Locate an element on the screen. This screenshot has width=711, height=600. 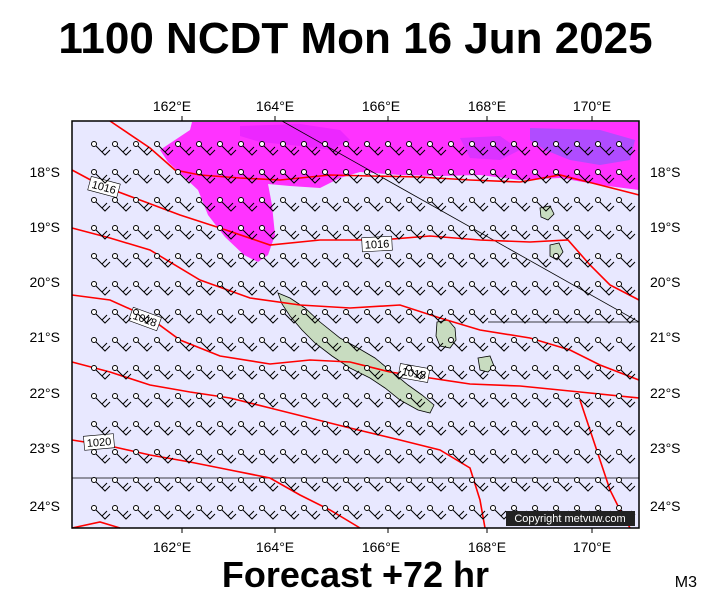
latitude-label-right: 21°S is located at coordinates (665, 337).